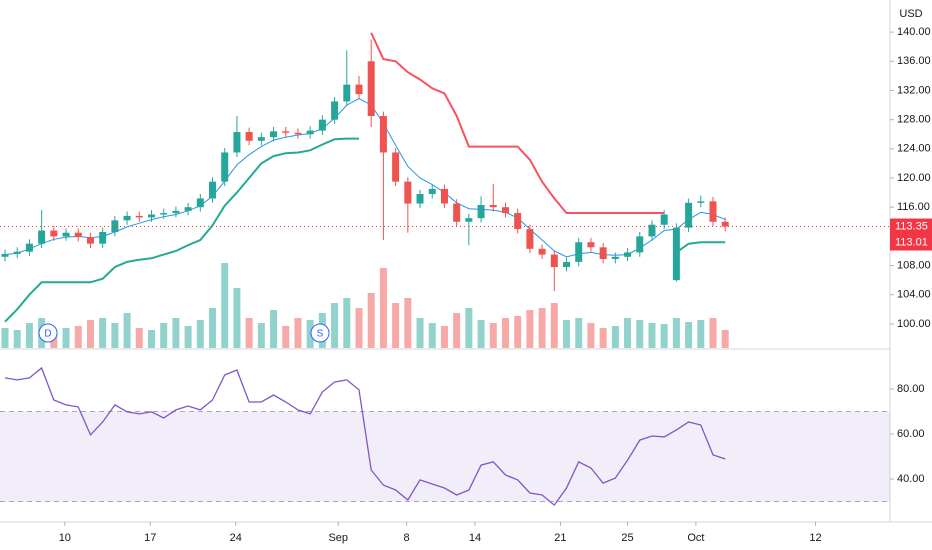 This screenshot has height=550, width=932. I want to click on y-tick-label: 60.00, so click(911, 434).